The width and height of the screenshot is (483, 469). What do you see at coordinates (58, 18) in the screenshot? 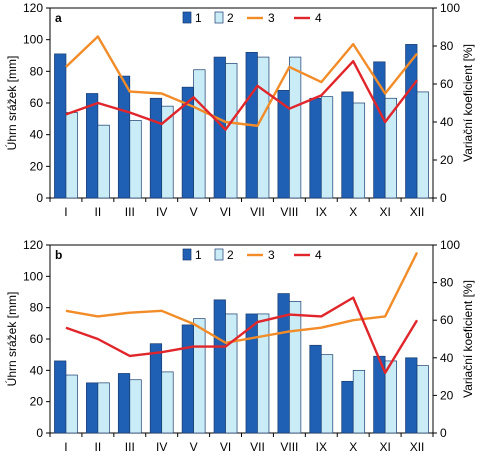
I see `panel-label: a` at bounding box center [58, 18].